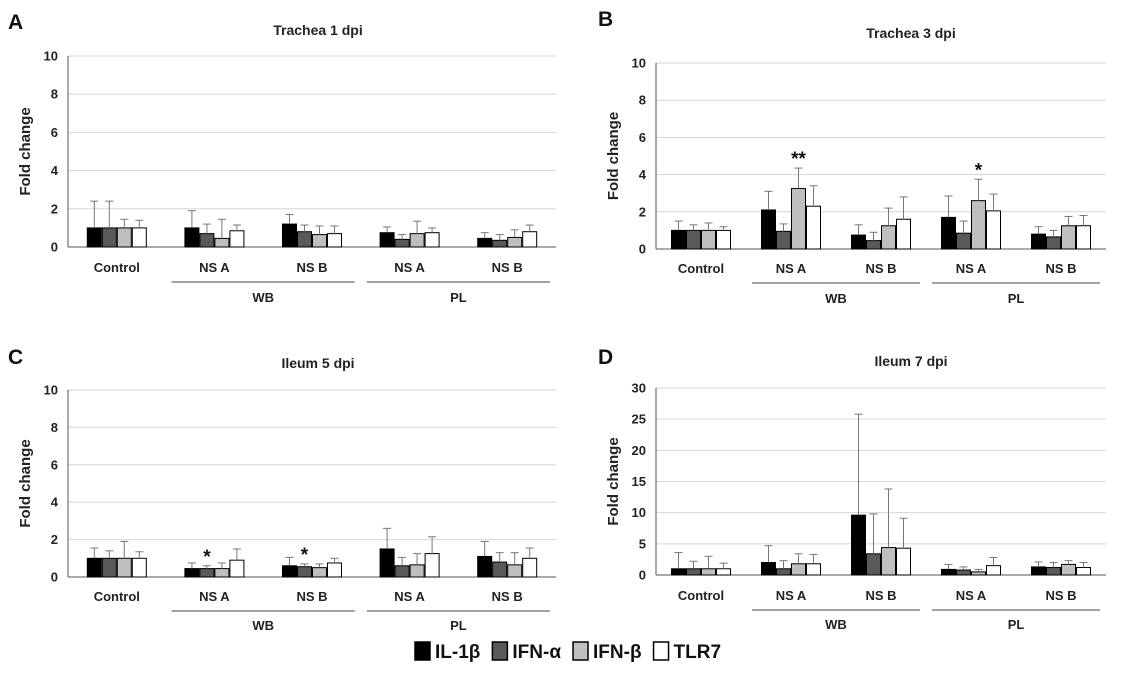  Describe the element at coordinates (536, 652) in the screenshot. I see `legend-label: IFN-α` at that location.